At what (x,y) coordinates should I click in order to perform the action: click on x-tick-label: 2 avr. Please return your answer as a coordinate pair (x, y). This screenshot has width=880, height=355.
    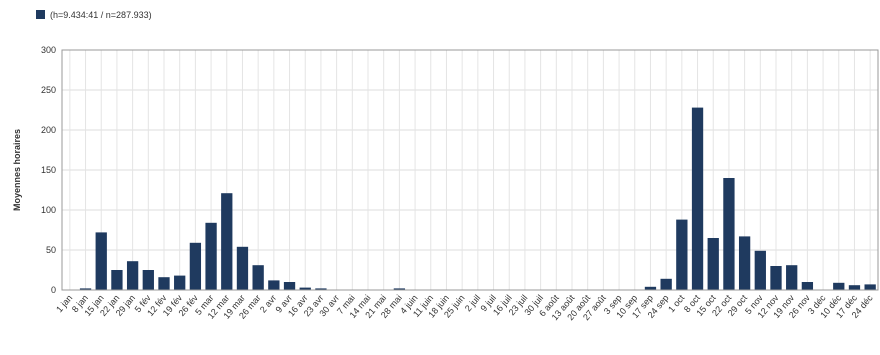
    Looking at the image, I should click on (268, 304).